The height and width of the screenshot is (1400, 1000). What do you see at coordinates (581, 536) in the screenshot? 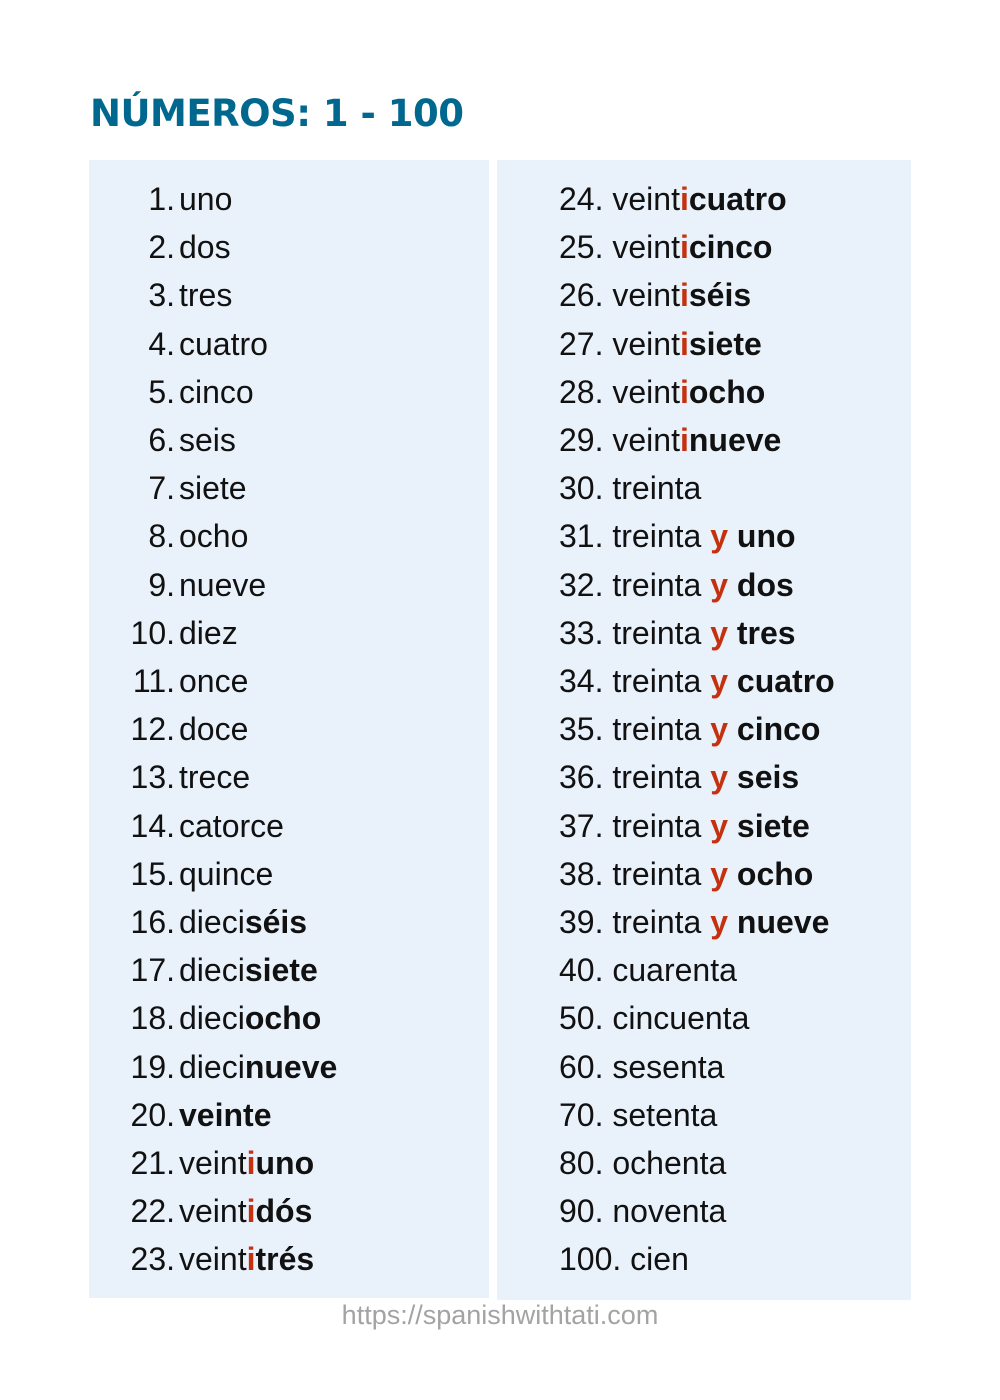
I see `number-label: 31.` at bounding box center [581, 536].